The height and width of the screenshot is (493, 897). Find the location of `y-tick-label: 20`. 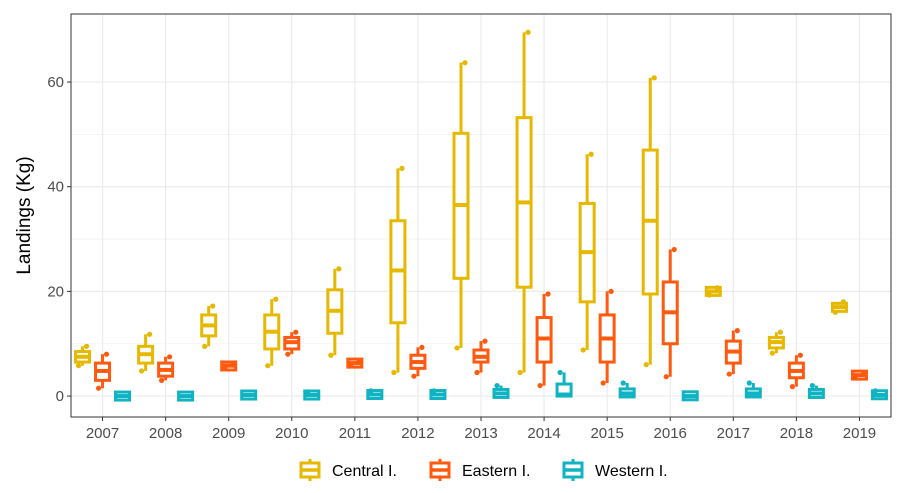

y-tick-label: 20 is located at coordinates (55, 291).